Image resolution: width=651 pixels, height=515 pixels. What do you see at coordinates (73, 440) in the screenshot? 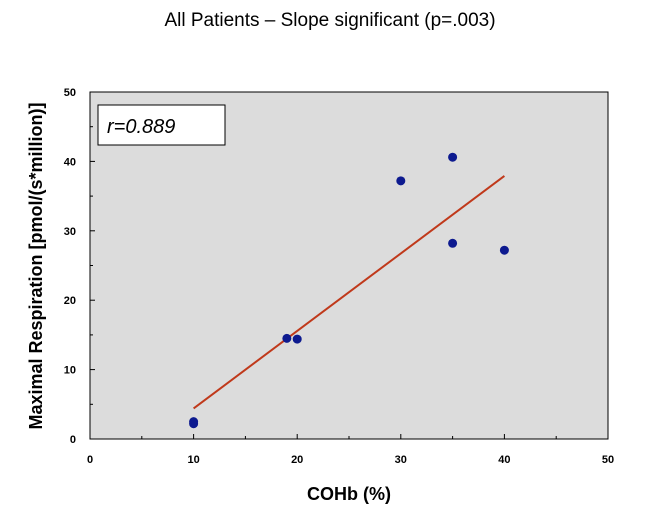
I see `y-tick-label: 0` at bounding box center [73, 440].